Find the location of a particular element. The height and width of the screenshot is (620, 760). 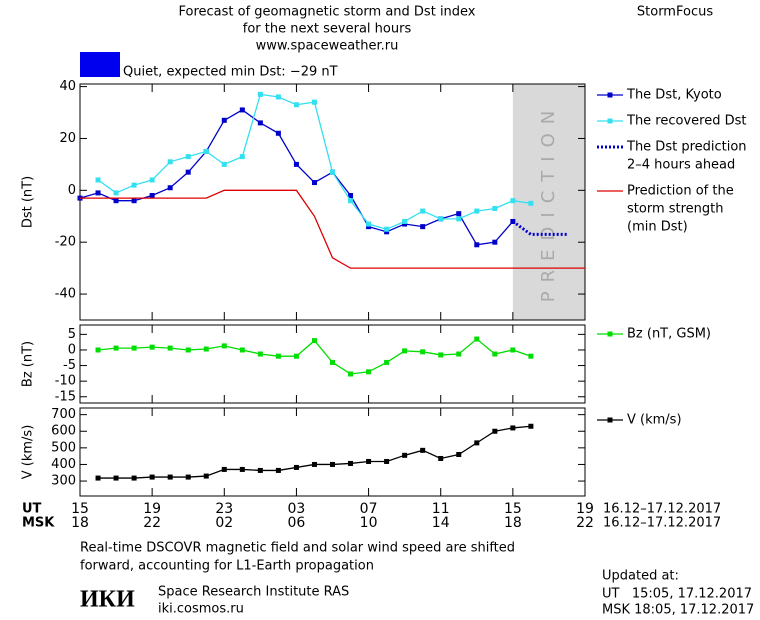

y-tick-label: 40 is located at coordinates (67, 86).